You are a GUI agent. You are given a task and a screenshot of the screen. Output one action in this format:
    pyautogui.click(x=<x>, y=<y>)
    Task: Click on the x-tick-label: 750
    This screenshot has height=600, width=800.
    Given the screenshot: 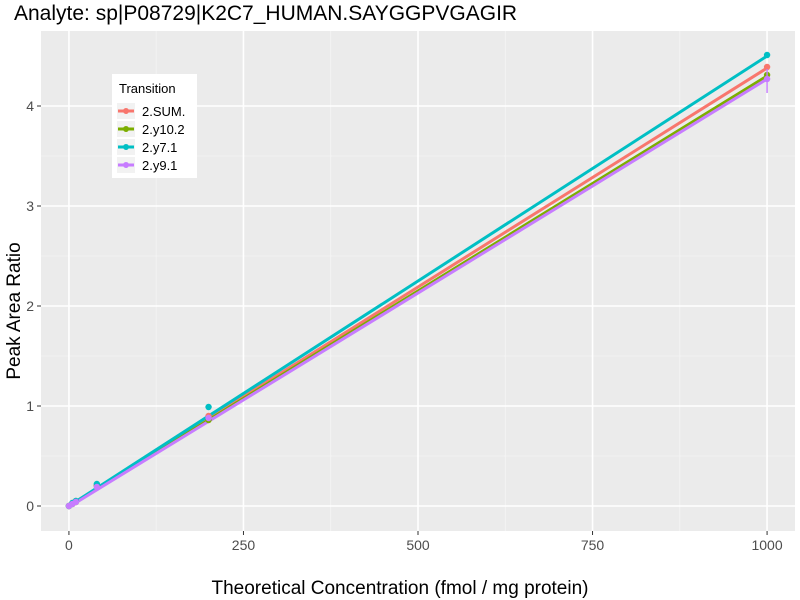 What is the action you would take?
    pyautogui.click(x=593, y=545)
    